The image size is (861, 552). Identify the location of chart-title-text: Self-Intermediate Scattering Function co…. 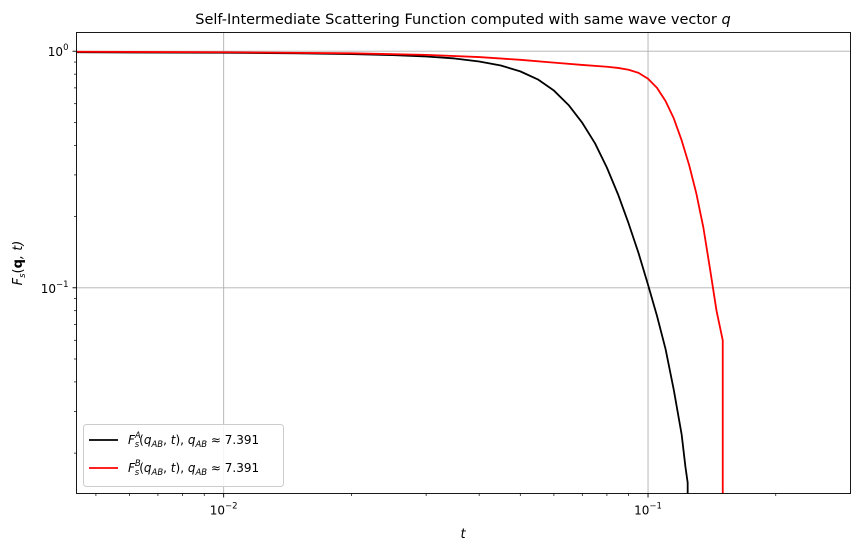
(456, 20).